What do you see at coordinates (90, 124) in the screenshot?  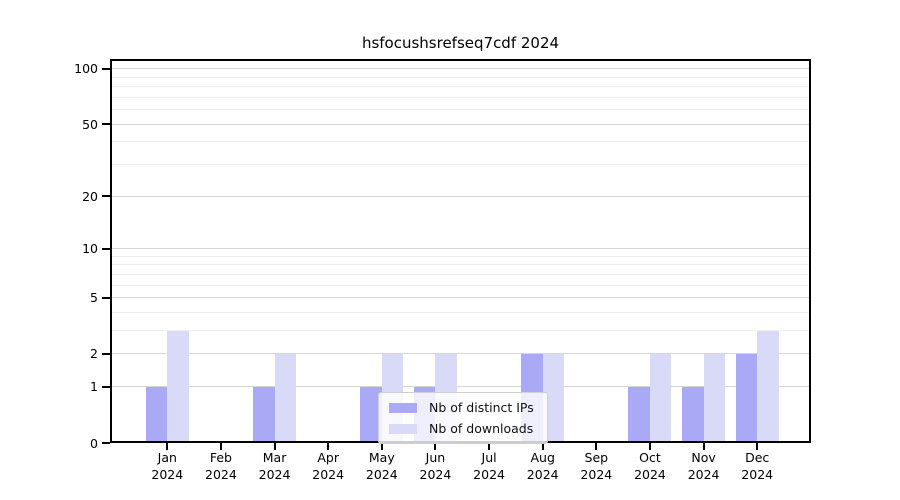 I see `y-tick-label: 50` at bounding box center [90, 124].